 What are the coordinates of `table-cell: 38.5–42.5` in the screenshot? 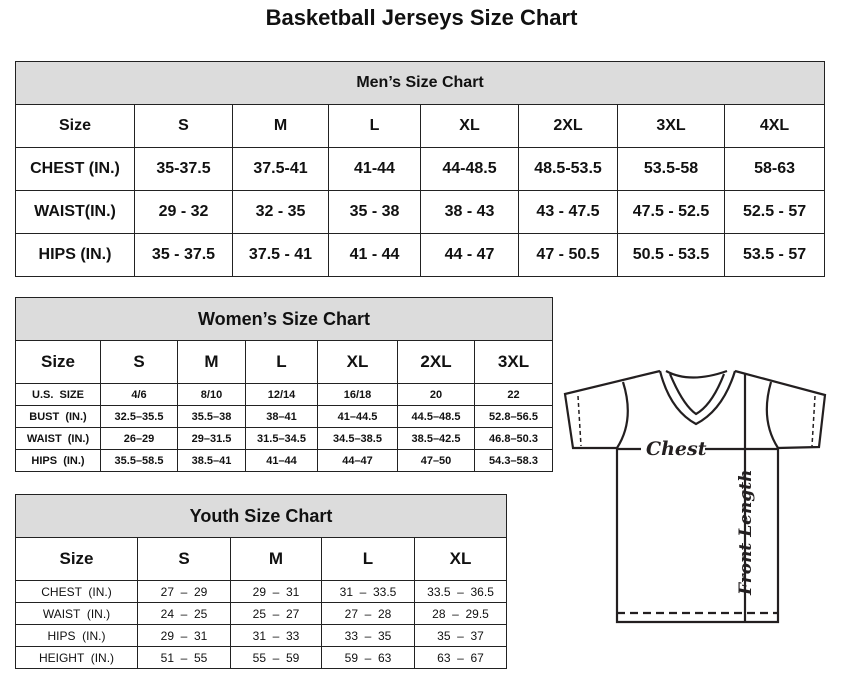 It's located at (436, 438).